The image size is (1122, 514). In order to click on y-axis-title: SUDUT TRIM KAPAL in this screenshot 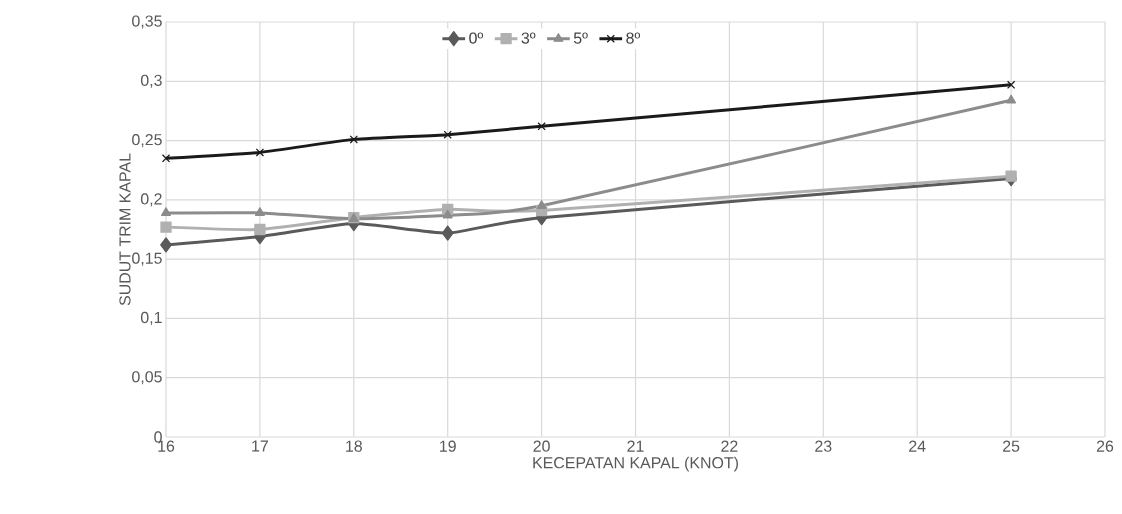, I will do `click(125, 229)`.